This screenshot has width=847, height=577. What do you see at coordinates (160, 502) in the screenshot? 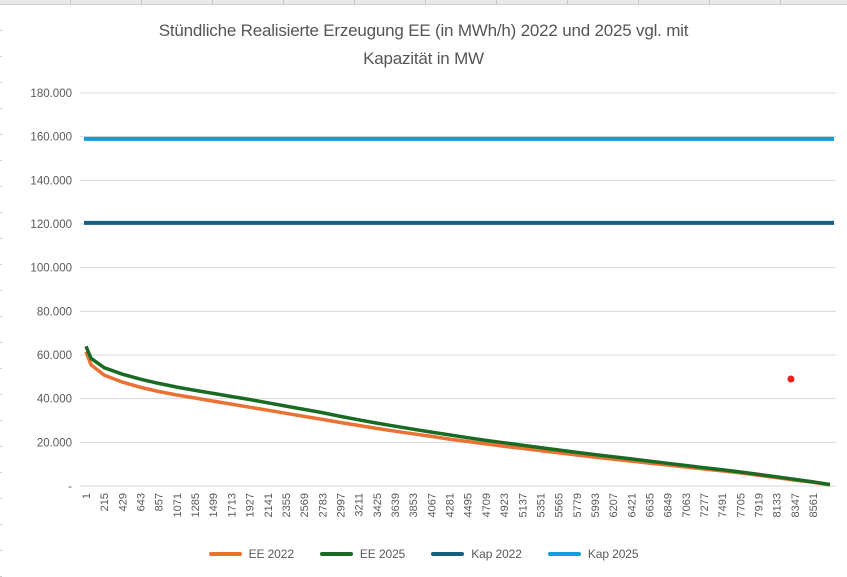
I see `x-axis-label: 857` at bounding box center [160, 502].